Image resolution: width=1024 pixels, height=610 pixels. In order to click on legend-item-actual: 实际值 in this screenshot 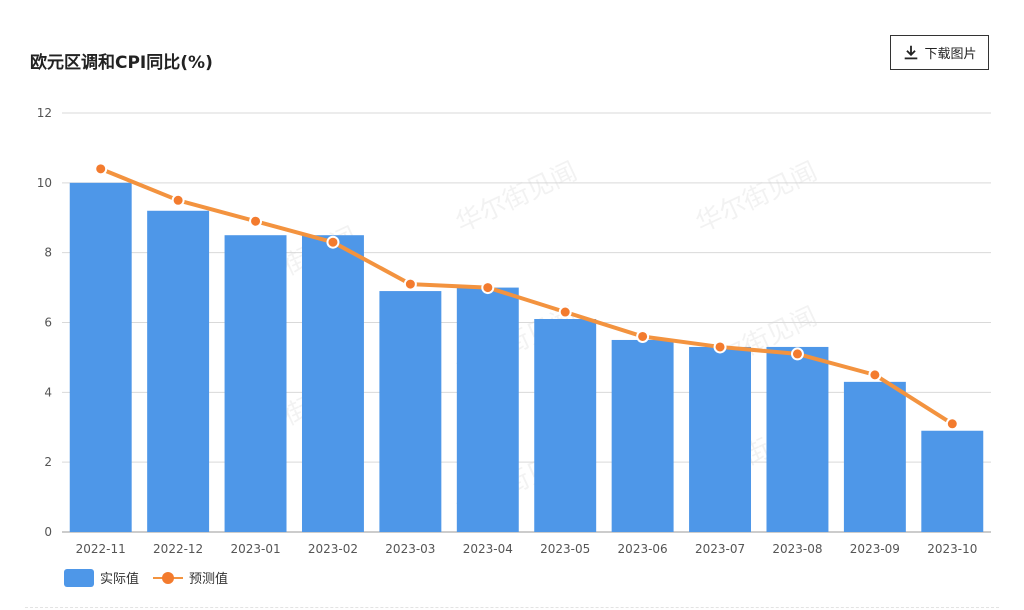, I will do `click(101, 577)`.